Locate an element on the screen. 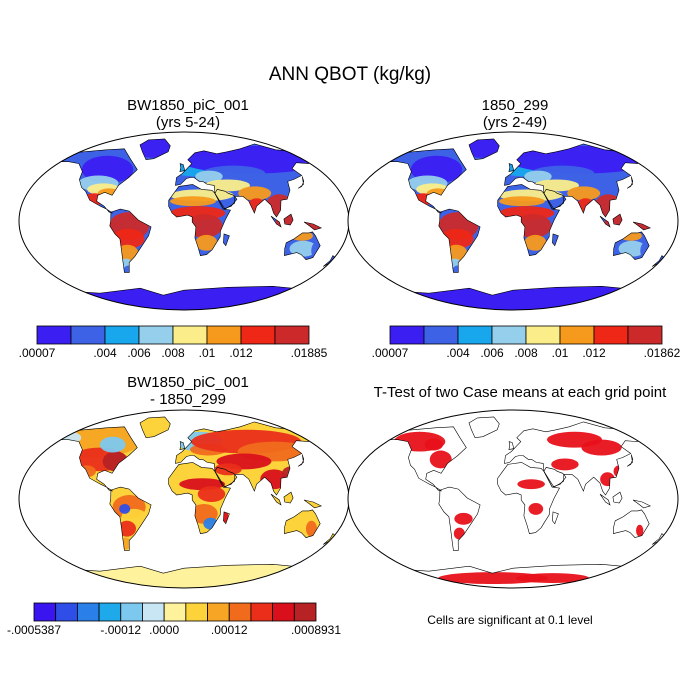 This screenshot has height=700, width=700. colorbar-tick-label: .01862 is located at coordinates (662, 353).